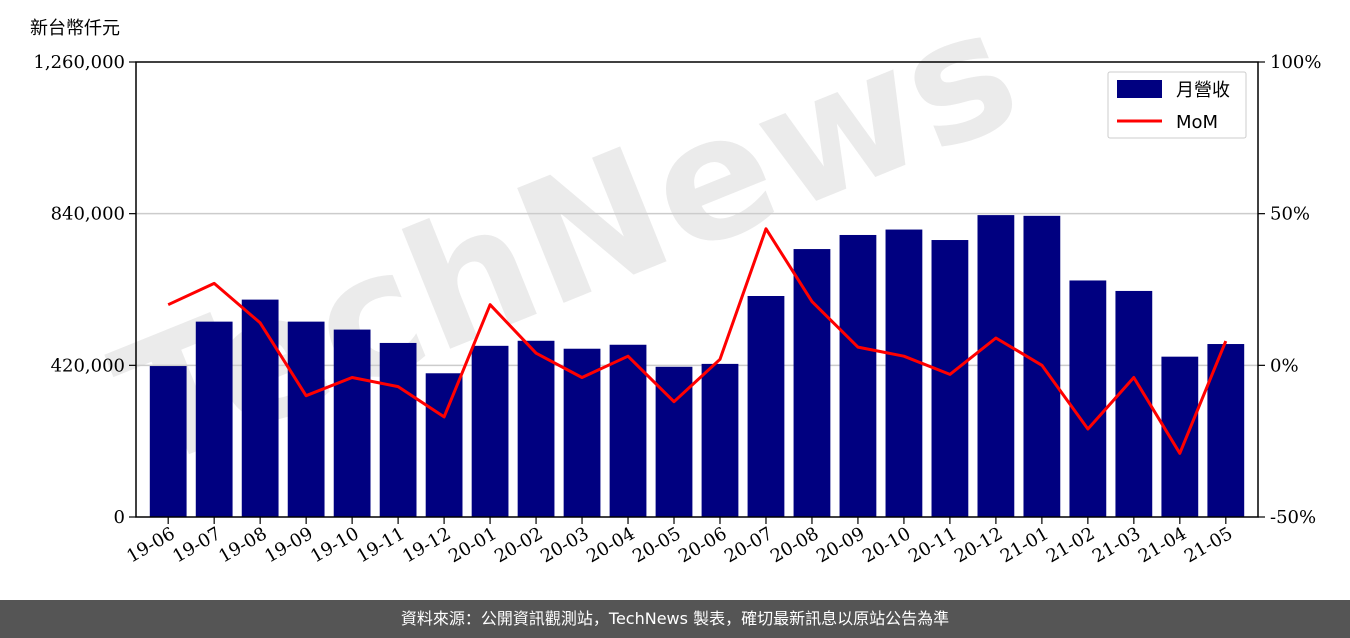  I want to click on x-tick-label: 20-06, so click(702, 545).